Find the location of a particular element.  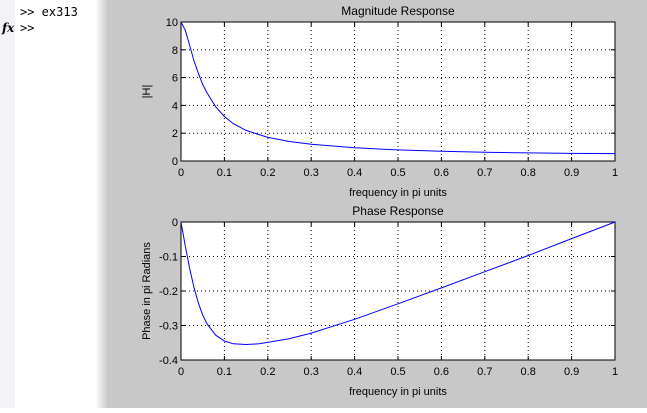

y-tick-label: 2 is located at coordinates (175, 134).